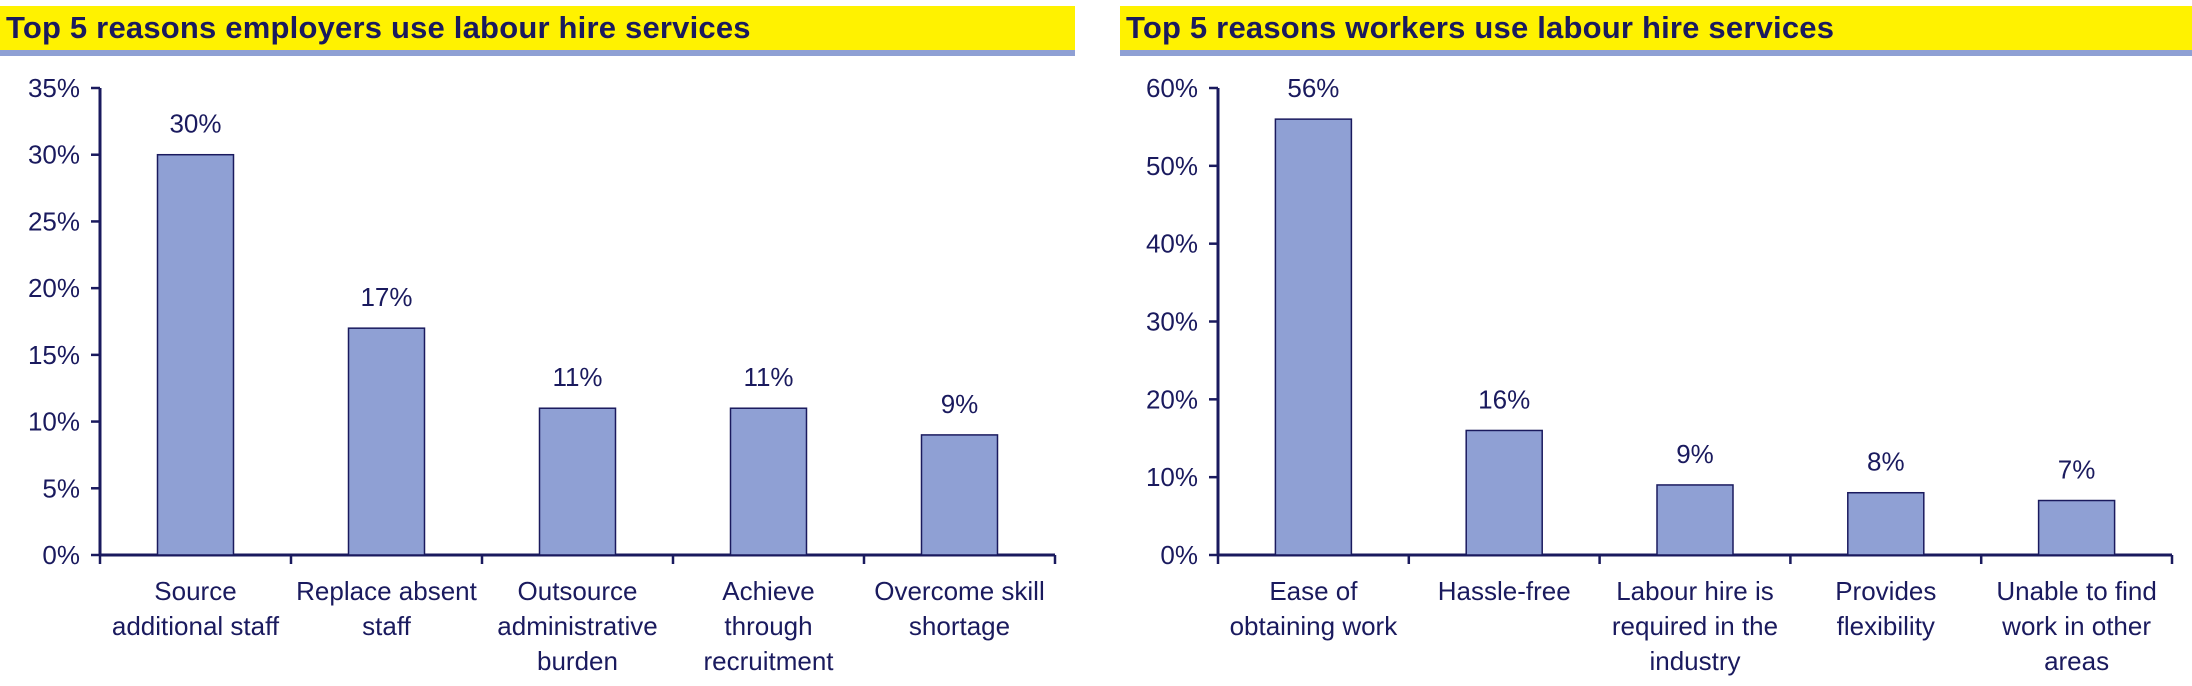  What do you see at coordinates (768, 661) in the screenshot?
I see `category-label-line: recruitment` at bounding box center [768, 661].